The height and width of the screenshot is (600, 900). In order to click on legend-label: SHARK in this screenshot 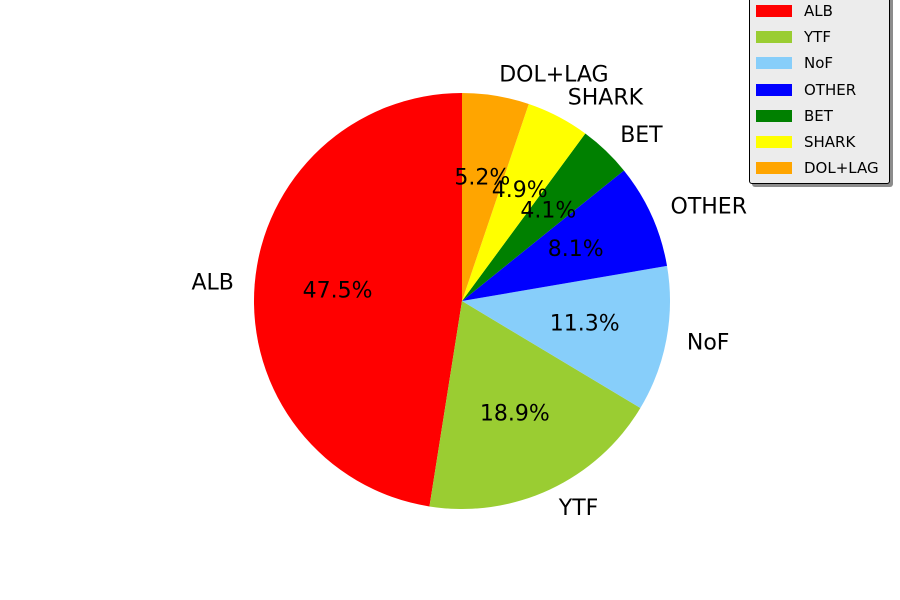, I will do `click(830, 142)`.